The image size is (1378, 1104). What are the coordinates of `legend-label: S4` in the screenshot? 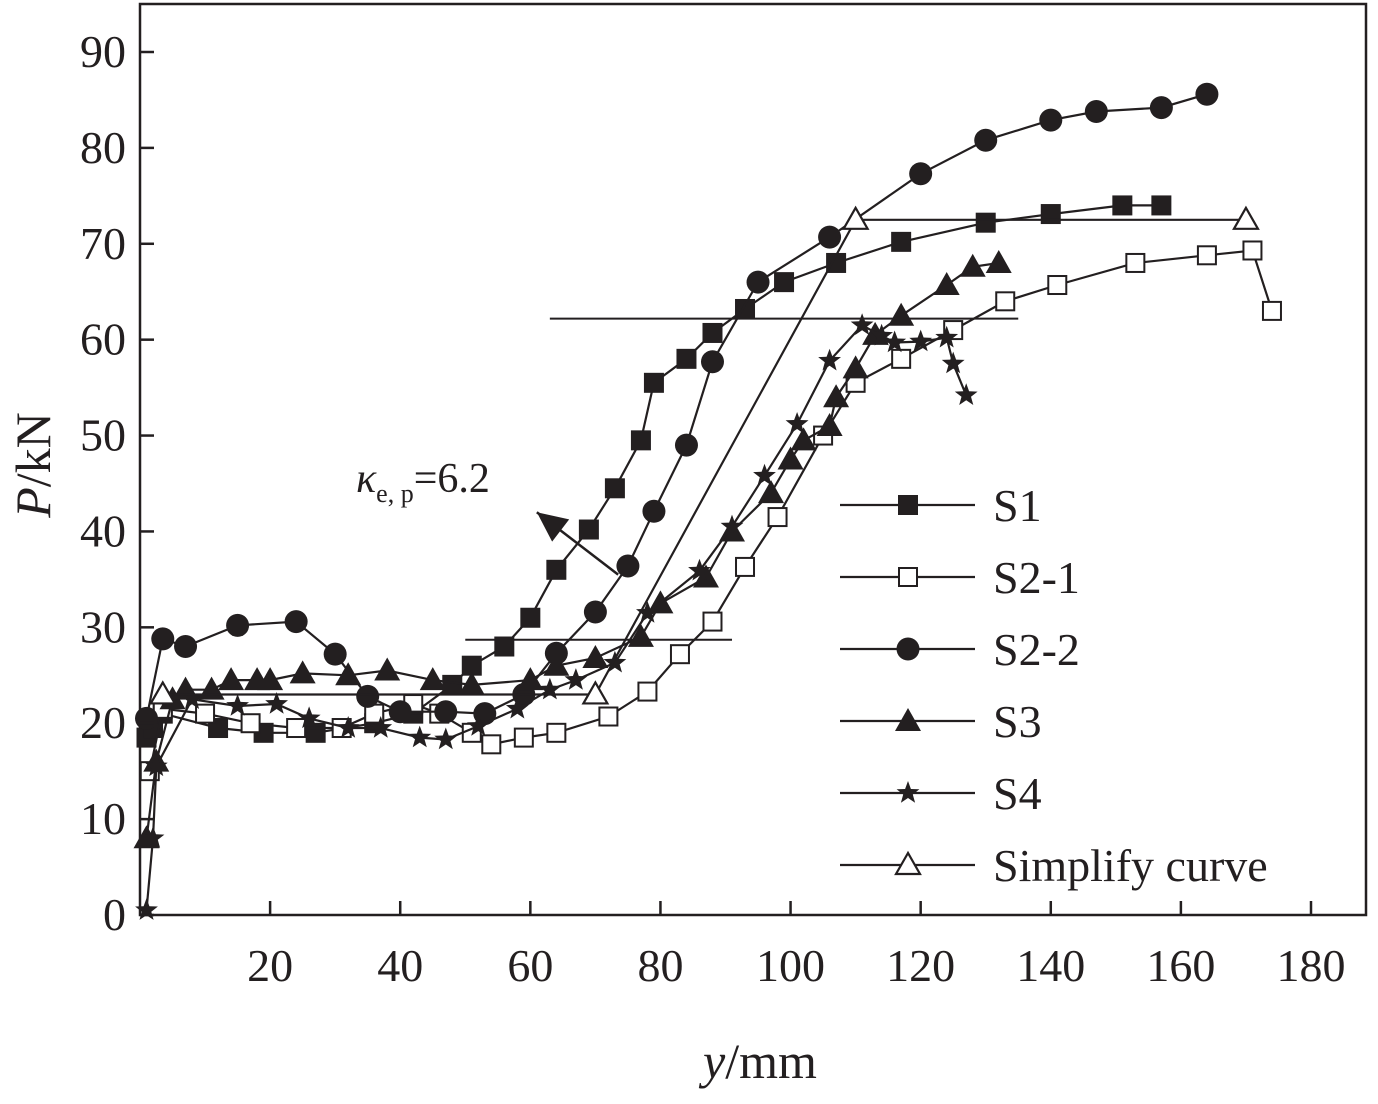 It's located at (1017, 793).